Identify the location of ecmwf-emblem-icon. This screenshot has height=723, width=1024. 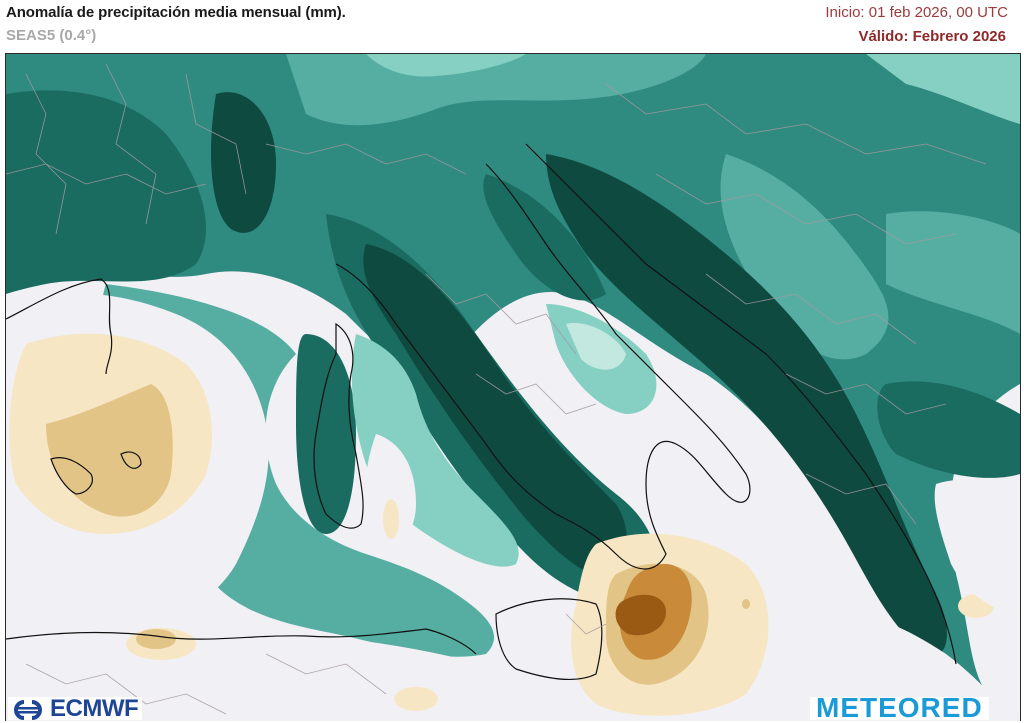
(28, 710).